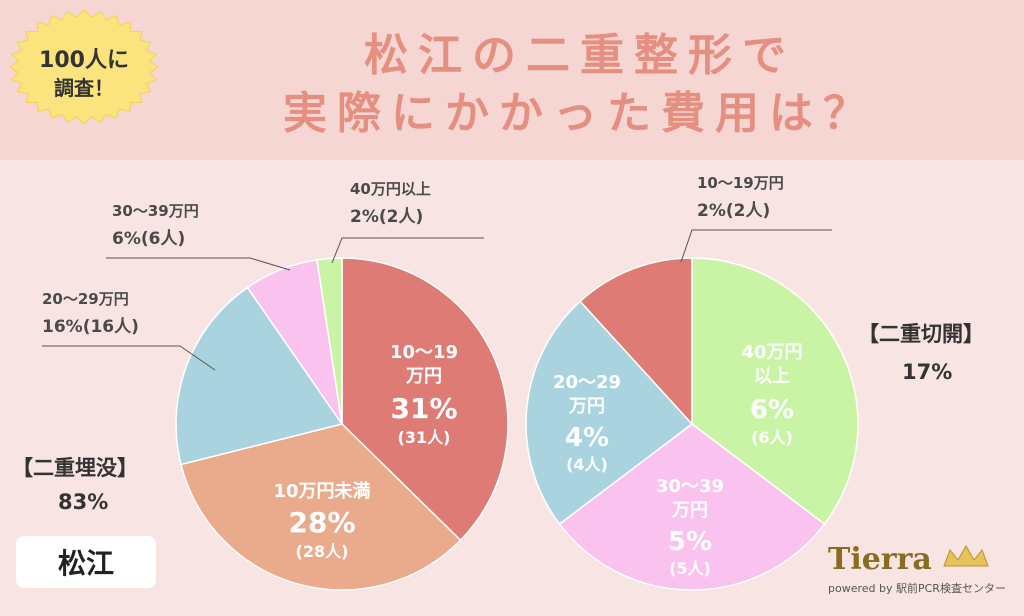 This screenshot has height=616, width=1024. What do you see at coordinates (83, 502) in the screenshot?
I see `group-pct-left: 83%` at bounding box center [83, 502].